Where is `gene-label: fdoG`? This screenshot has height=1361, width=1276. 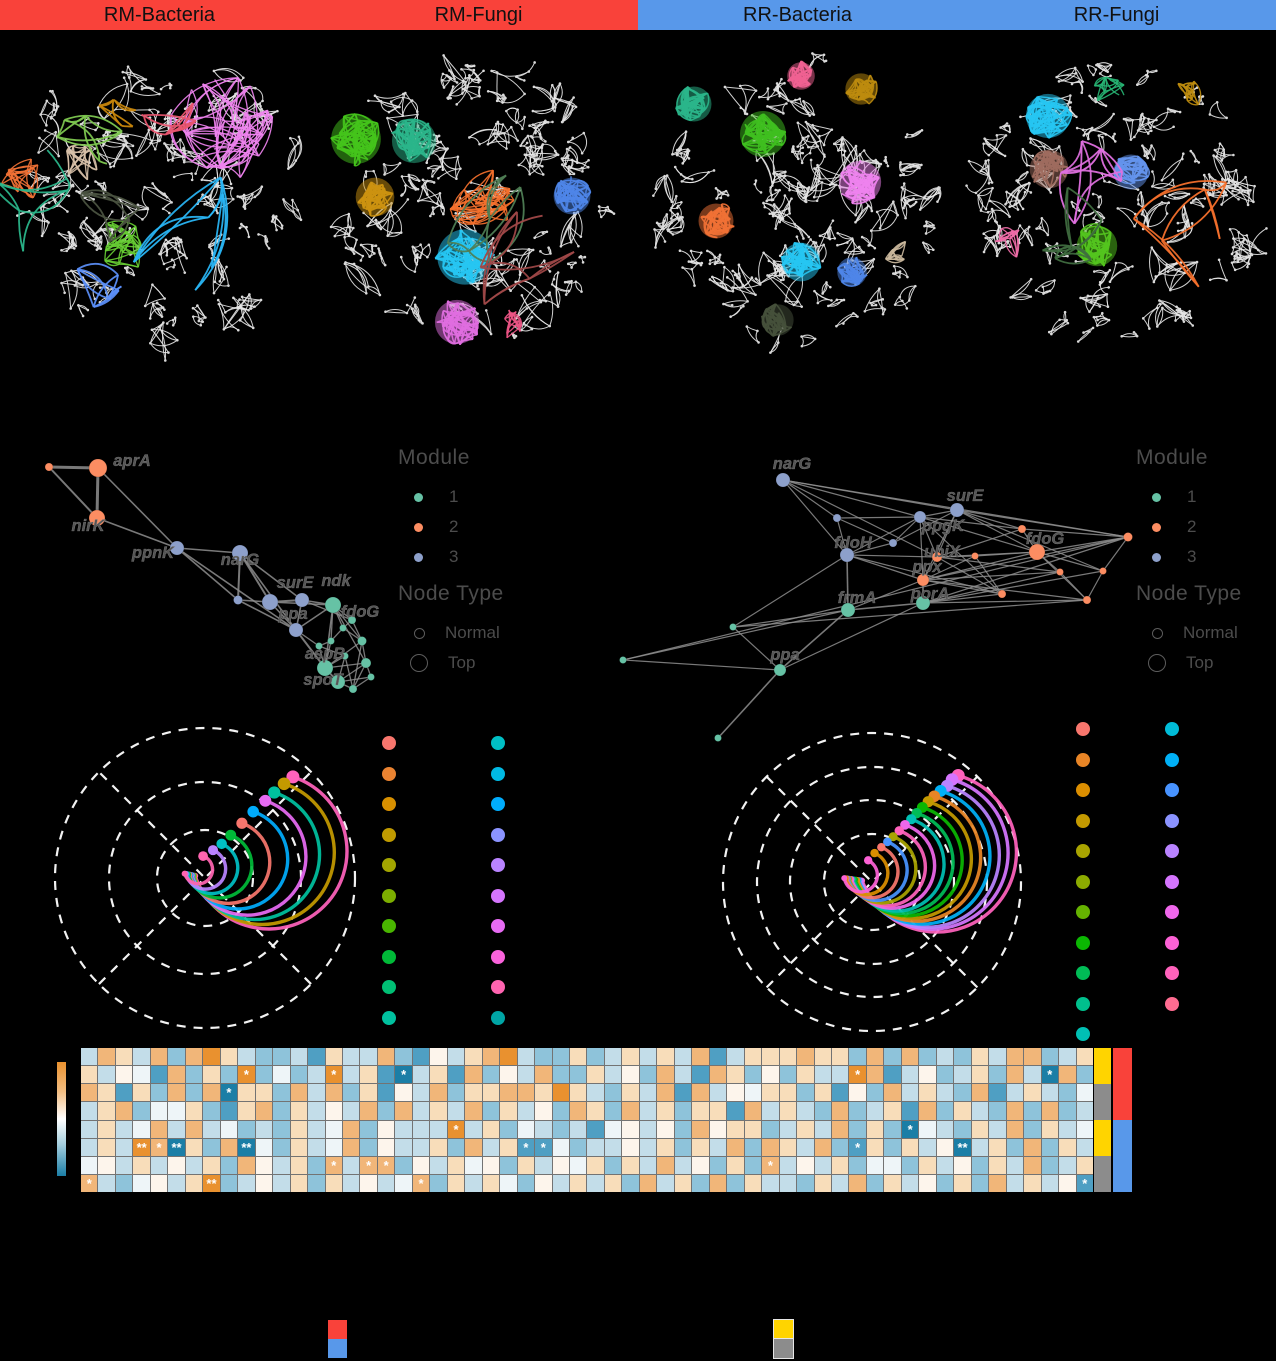 gene-label: fdoG is located at coordinates (1045, 539).